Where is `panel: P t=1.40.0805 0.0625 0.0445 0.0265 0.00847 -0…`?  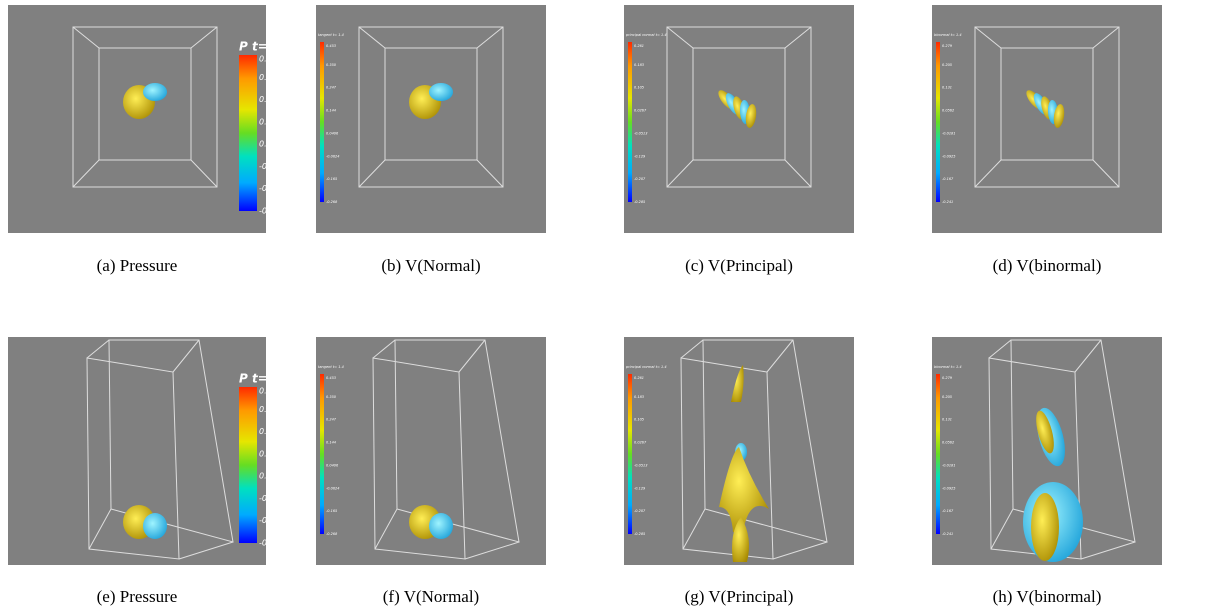
panel: P t=1.40.0805 0.0625 0.0445 0.0265 0.00847 -0… is located at coordinates (151, 451).